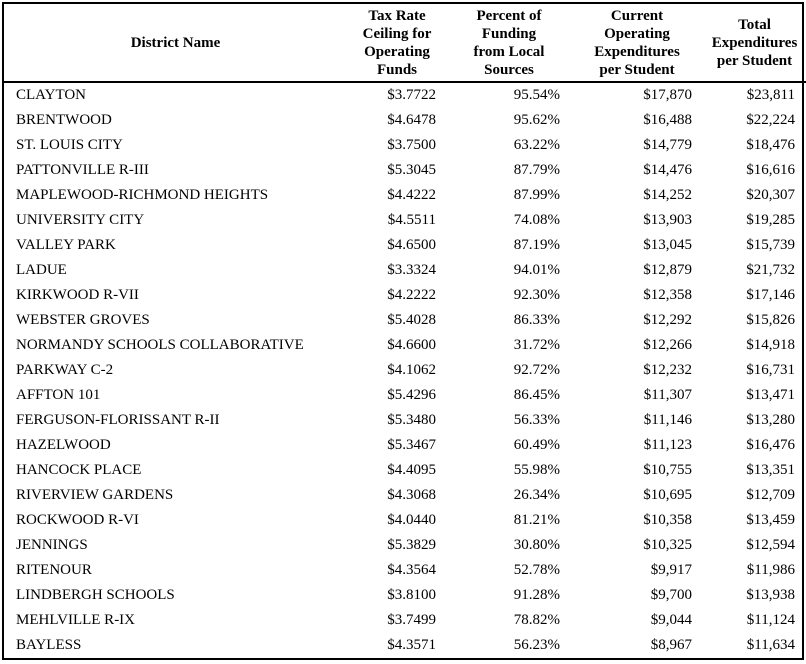 The height and width of the screenshot is (664, 806). What do you see at coordinates (536, 95) in the screenshot?
I see `cell-pct-local-funding: 95.54%` at bounding box center [536, 95].